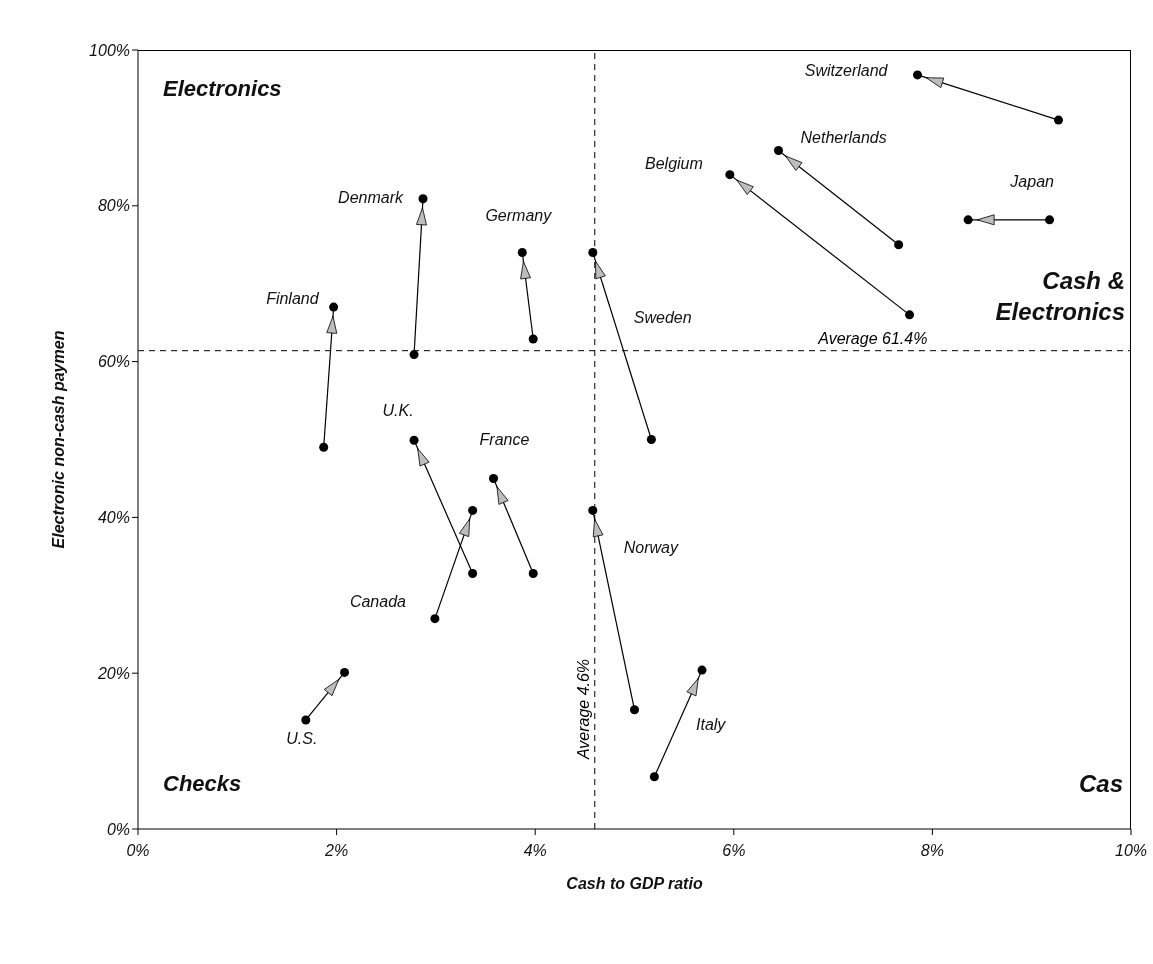  What do you see at coordinates (113, 206) in the screenshot?
I see `y-tick-label: 80%` at bounding box center [113, 206].